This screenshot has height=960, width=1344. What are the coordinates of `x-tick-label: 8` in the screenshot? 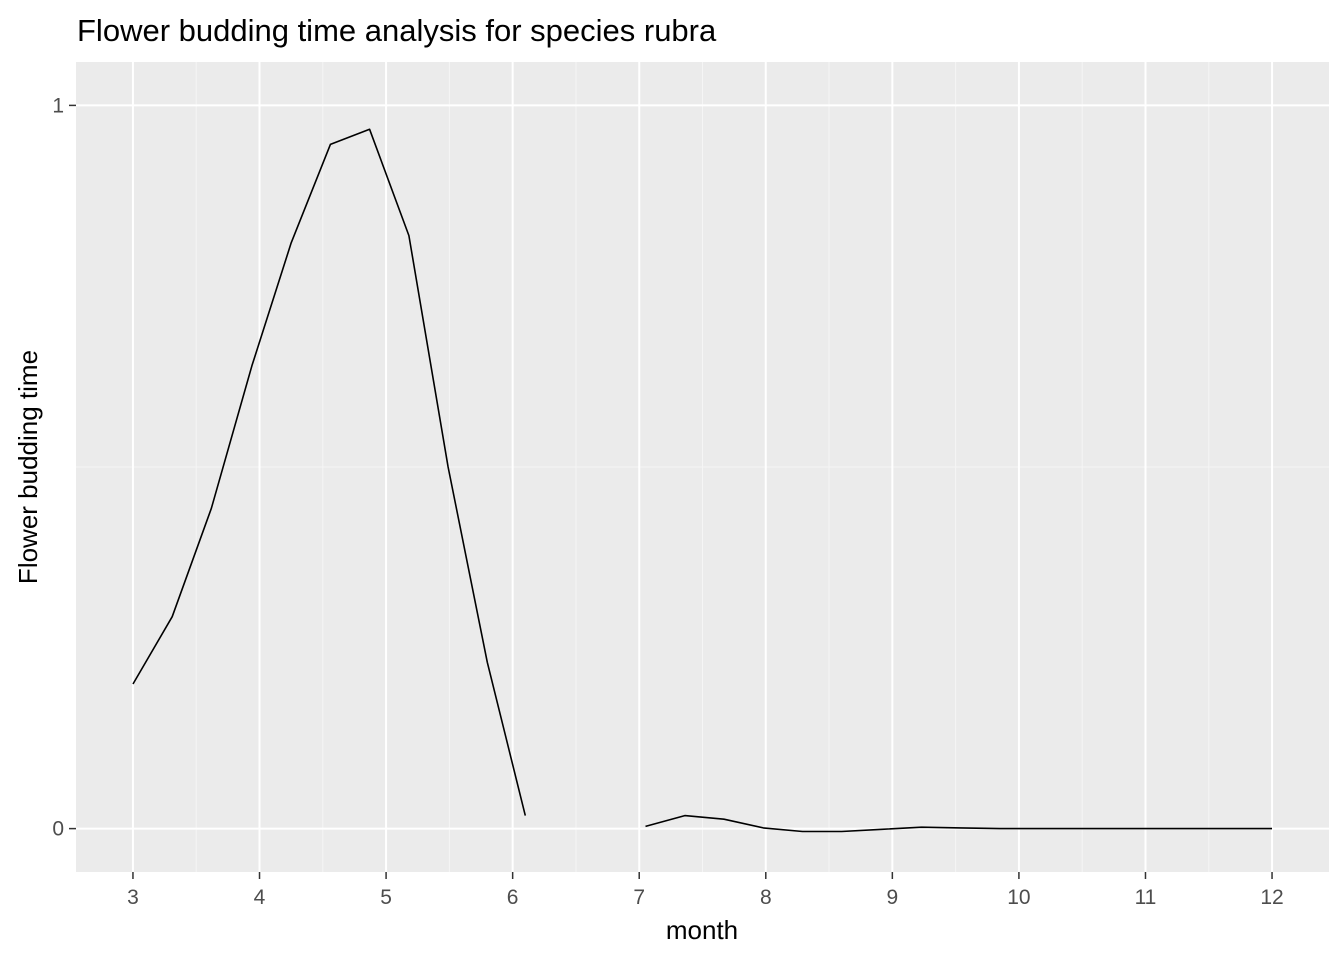 It's located at (766, 897).